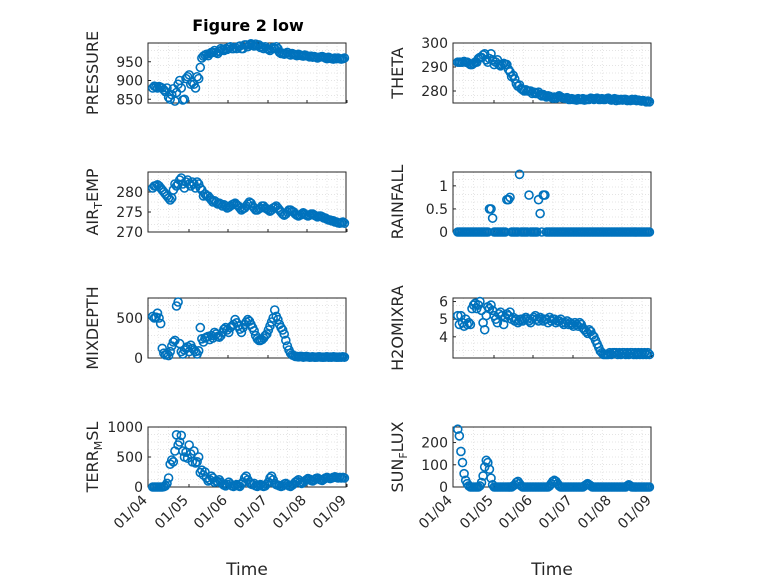  What do you see at coordinates (397, 73) in the screenshot?
I see `y-axis-label: THETA` at bounding box center [397, 73].